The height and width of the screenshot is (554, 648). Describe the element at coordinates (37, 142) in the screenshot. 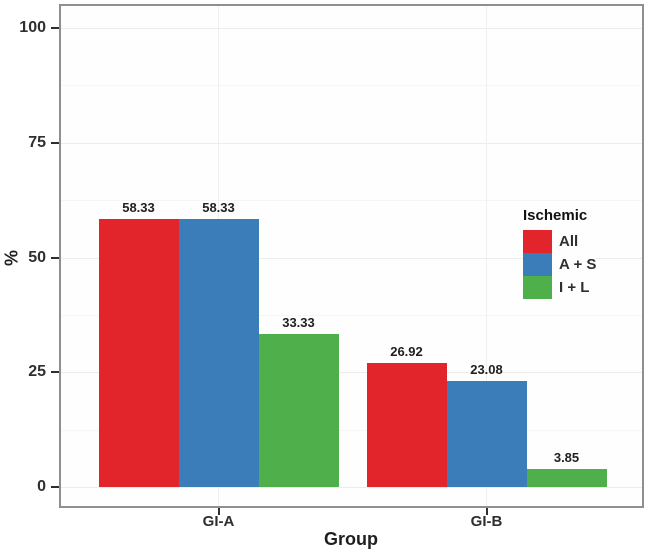

I see `y-tick-label: 75` at that location.